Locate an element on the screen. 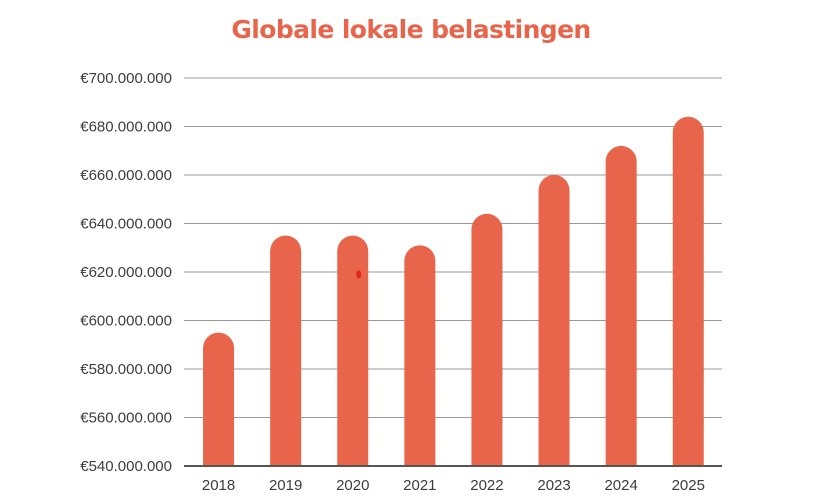 The image size is (817, 502). bar-2020 is located at coordinates (353, 350).